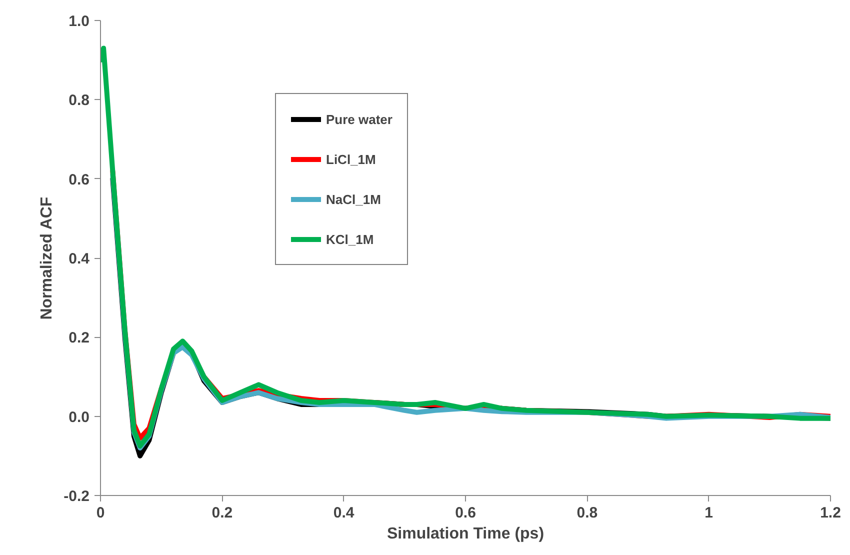 The height and width of the screenshot is (555, 850). Describe the element at coordinates (351, 159) in the screenshot. I see `legend-label: LiCl_1M` at that location.